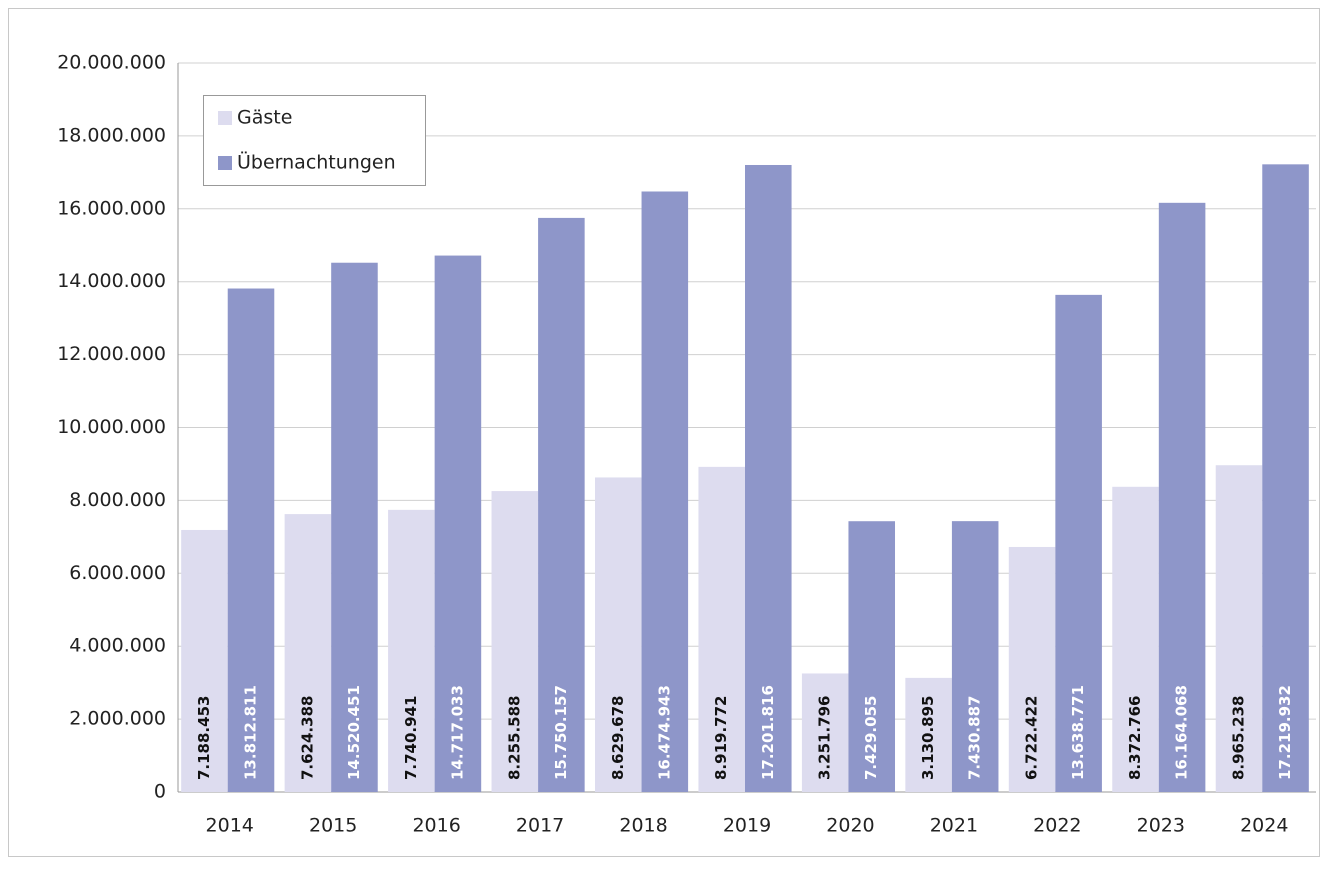 This screenshot has height=869, width=1328. What do you see at coordinates (230, 826) in the screenshot?
I see `x-tick-label: 2014` at bounding box center [230, 826].